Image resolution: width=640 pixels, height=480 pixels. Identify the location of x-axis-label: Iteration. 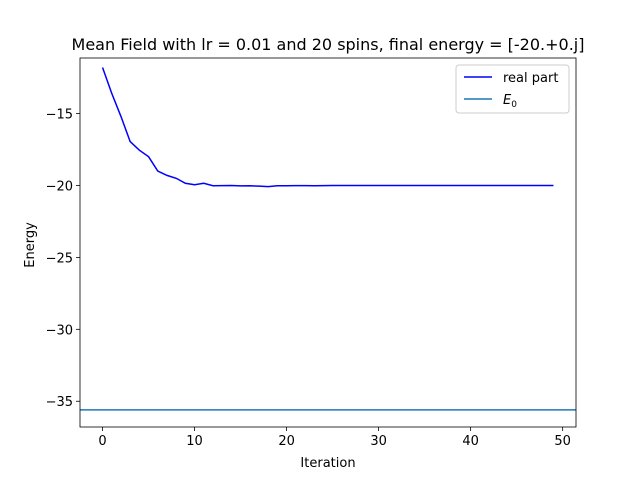
(327, 463).